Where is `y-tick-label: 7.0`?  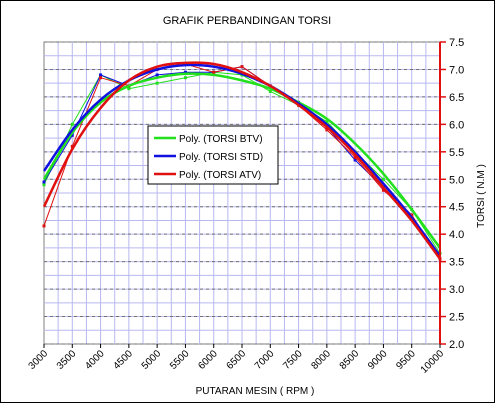 y-tick-label: 7.0 is located at coordinates (456, 70).